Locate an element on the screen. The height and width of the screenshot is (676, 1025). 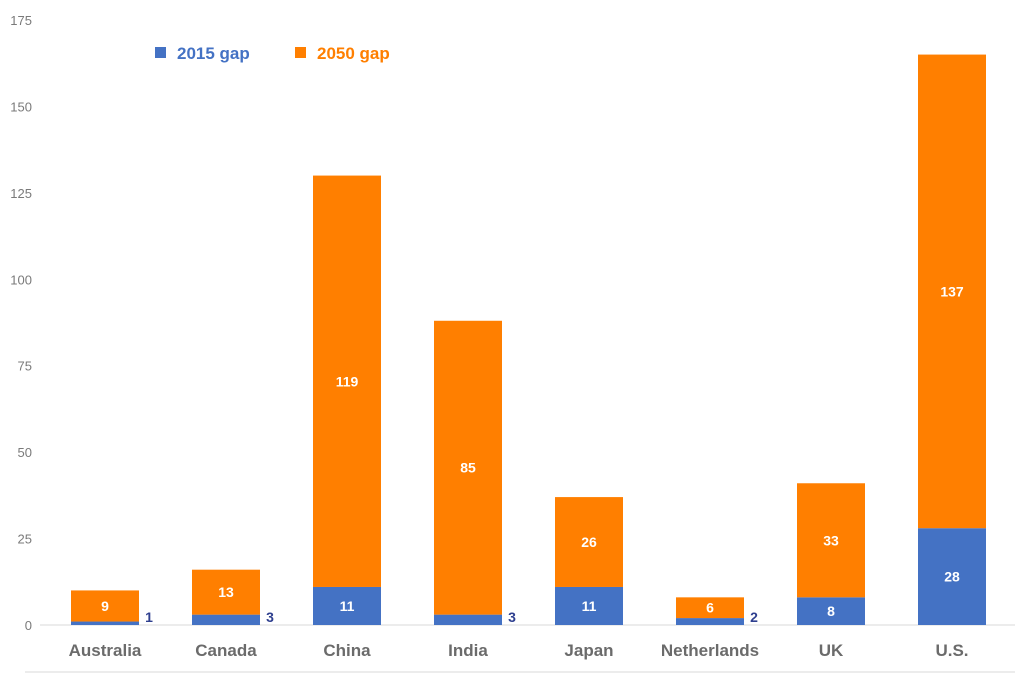
bar-group: 11 119 is located at coordinates (347, 400).